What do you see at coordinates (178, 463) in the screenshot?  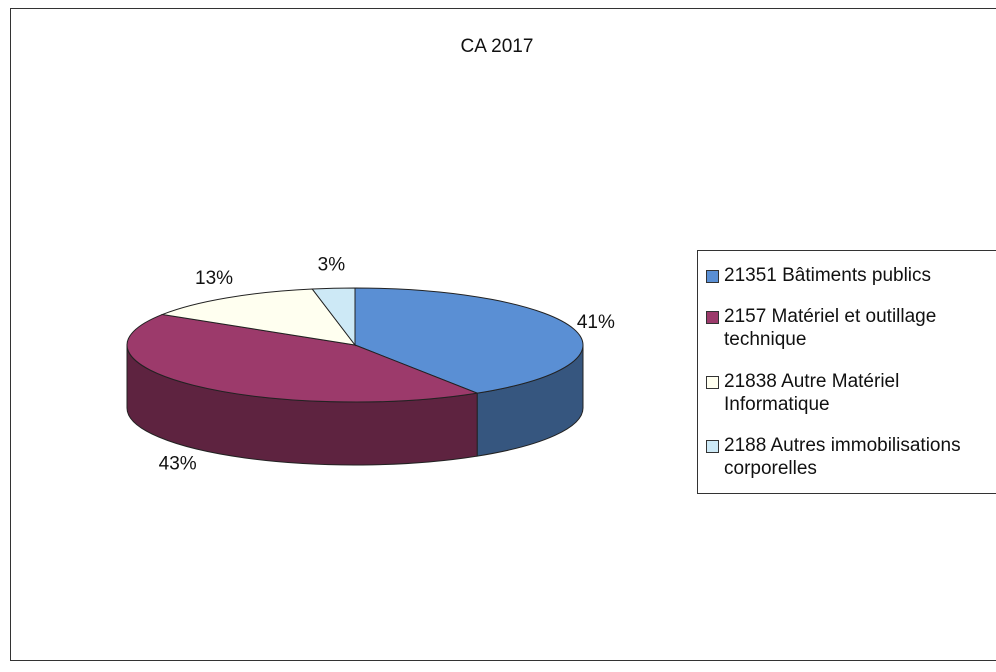 I see `data-label: 43%` at bounding box center [178, 463].